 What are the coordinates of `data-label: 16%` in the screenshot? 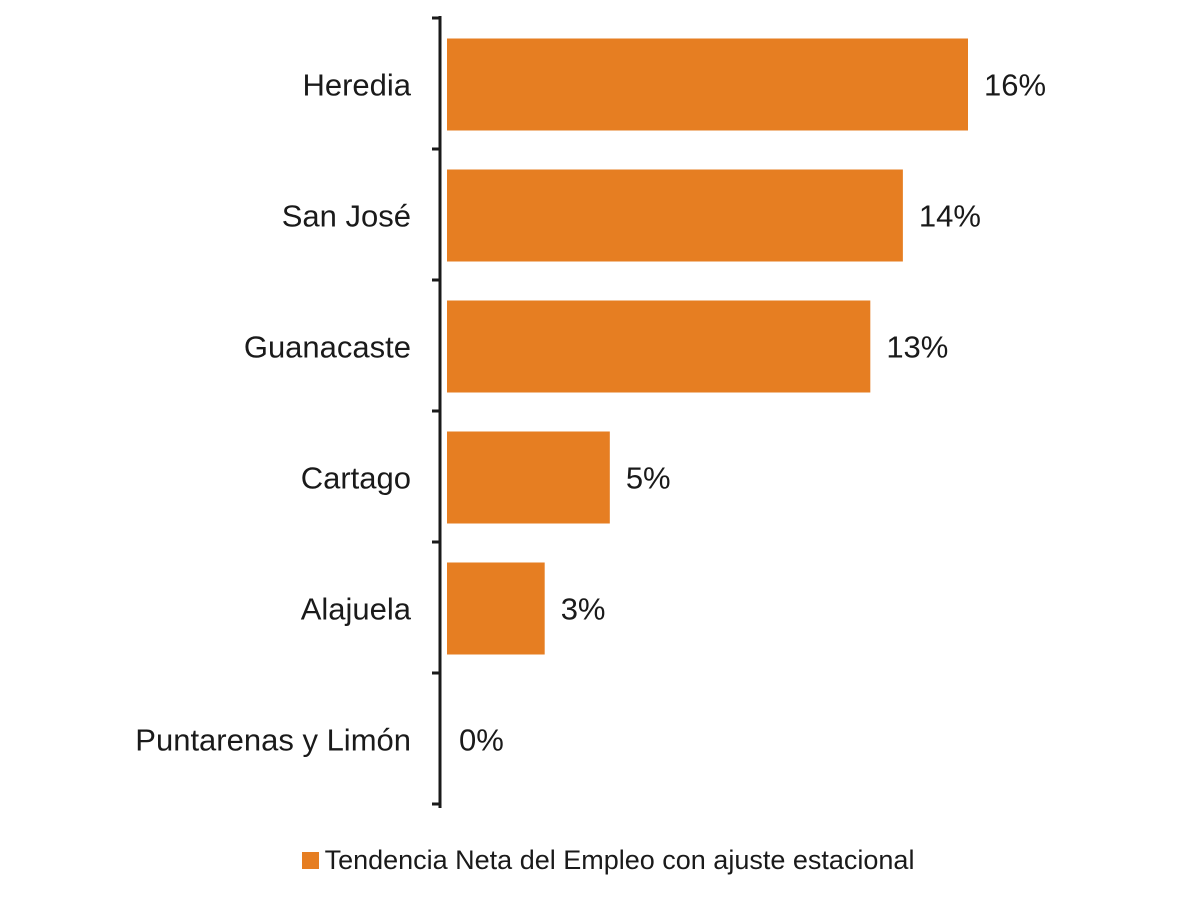 It's located at (1015, 85).